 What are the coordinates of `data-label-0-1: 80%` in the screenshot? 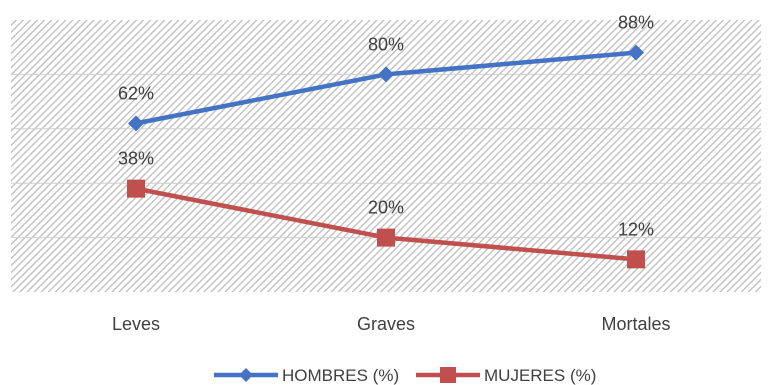 It's located at (386, 44).